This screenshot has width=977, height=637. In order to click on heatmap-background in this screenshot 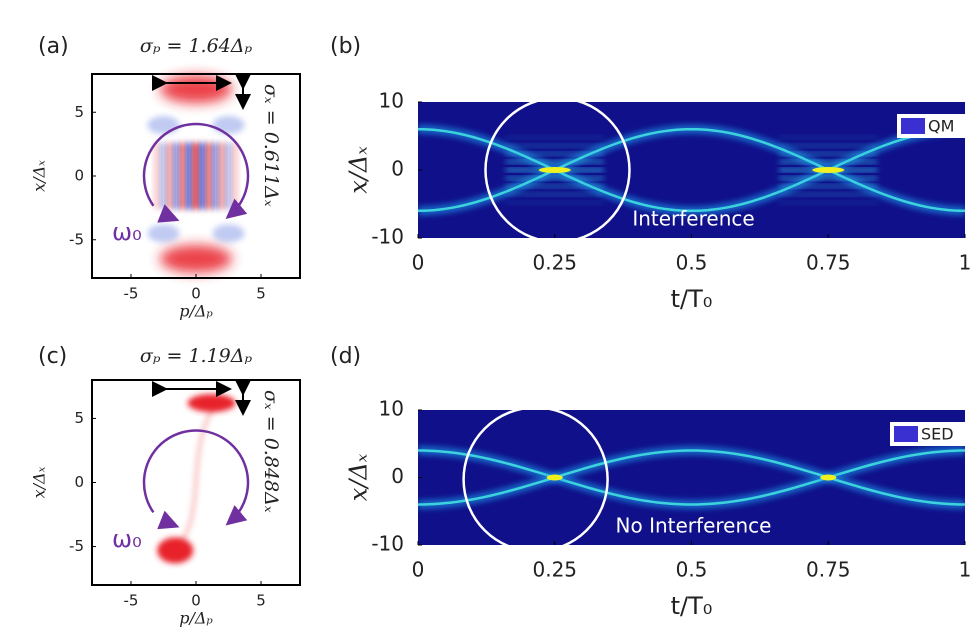, I will do `click(691, 477)`.